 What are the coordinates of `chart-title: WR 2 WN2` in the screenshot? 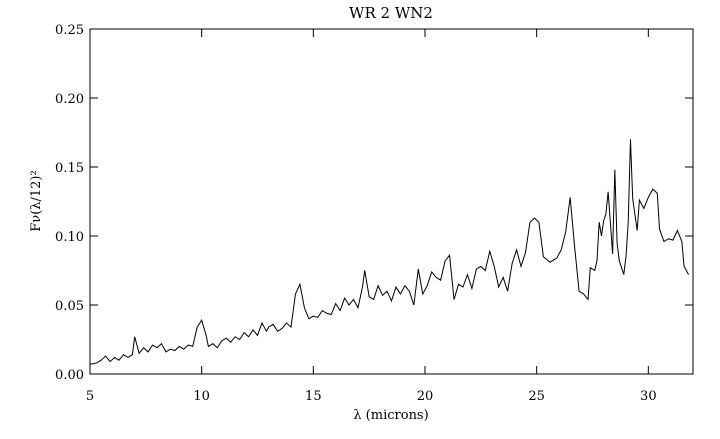 It's located at (391, 13).